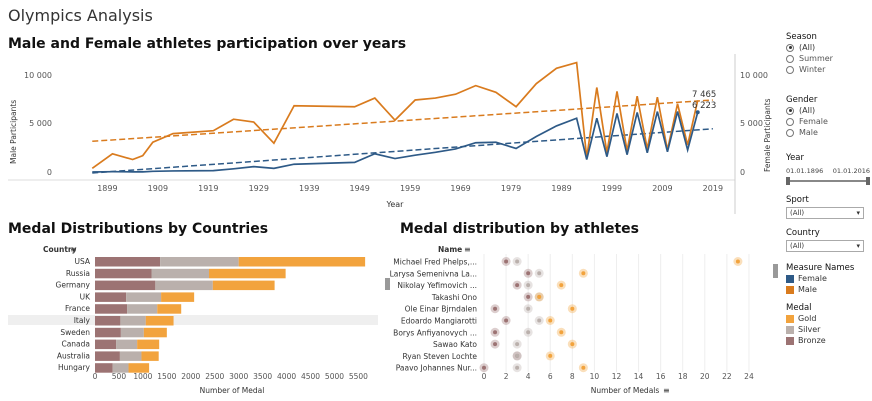 This screenshot has height=401, width=872. Describe the element at coordinates (825, 213) in the screenshot. I see `sport-dropdown: (All) ▾` at that location.